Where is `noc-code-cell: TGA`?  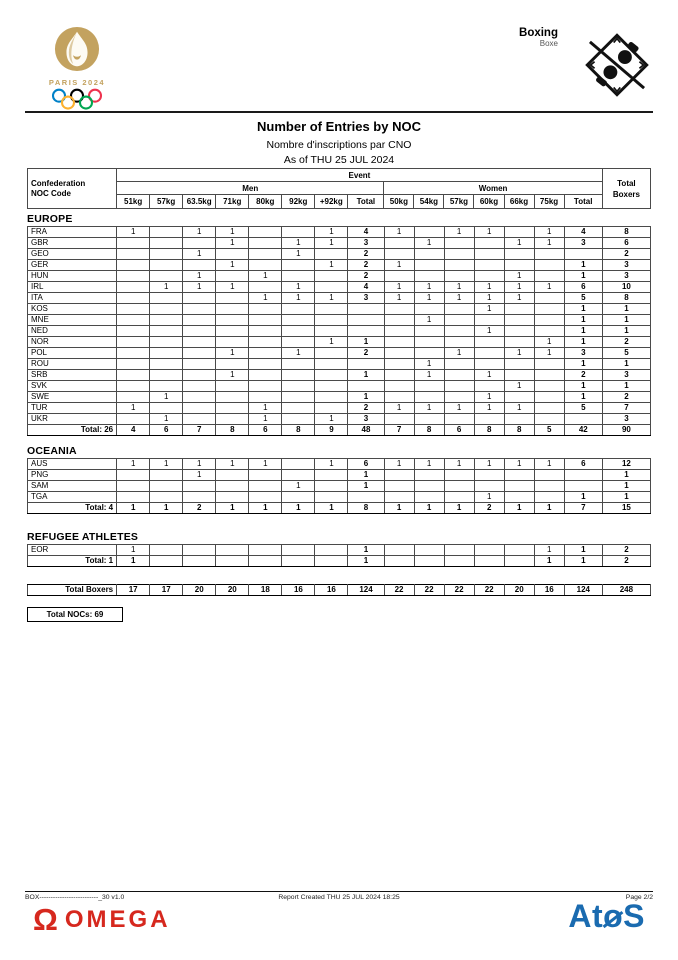 noc-code-cell: TGA is located at coordinates (72, 497).